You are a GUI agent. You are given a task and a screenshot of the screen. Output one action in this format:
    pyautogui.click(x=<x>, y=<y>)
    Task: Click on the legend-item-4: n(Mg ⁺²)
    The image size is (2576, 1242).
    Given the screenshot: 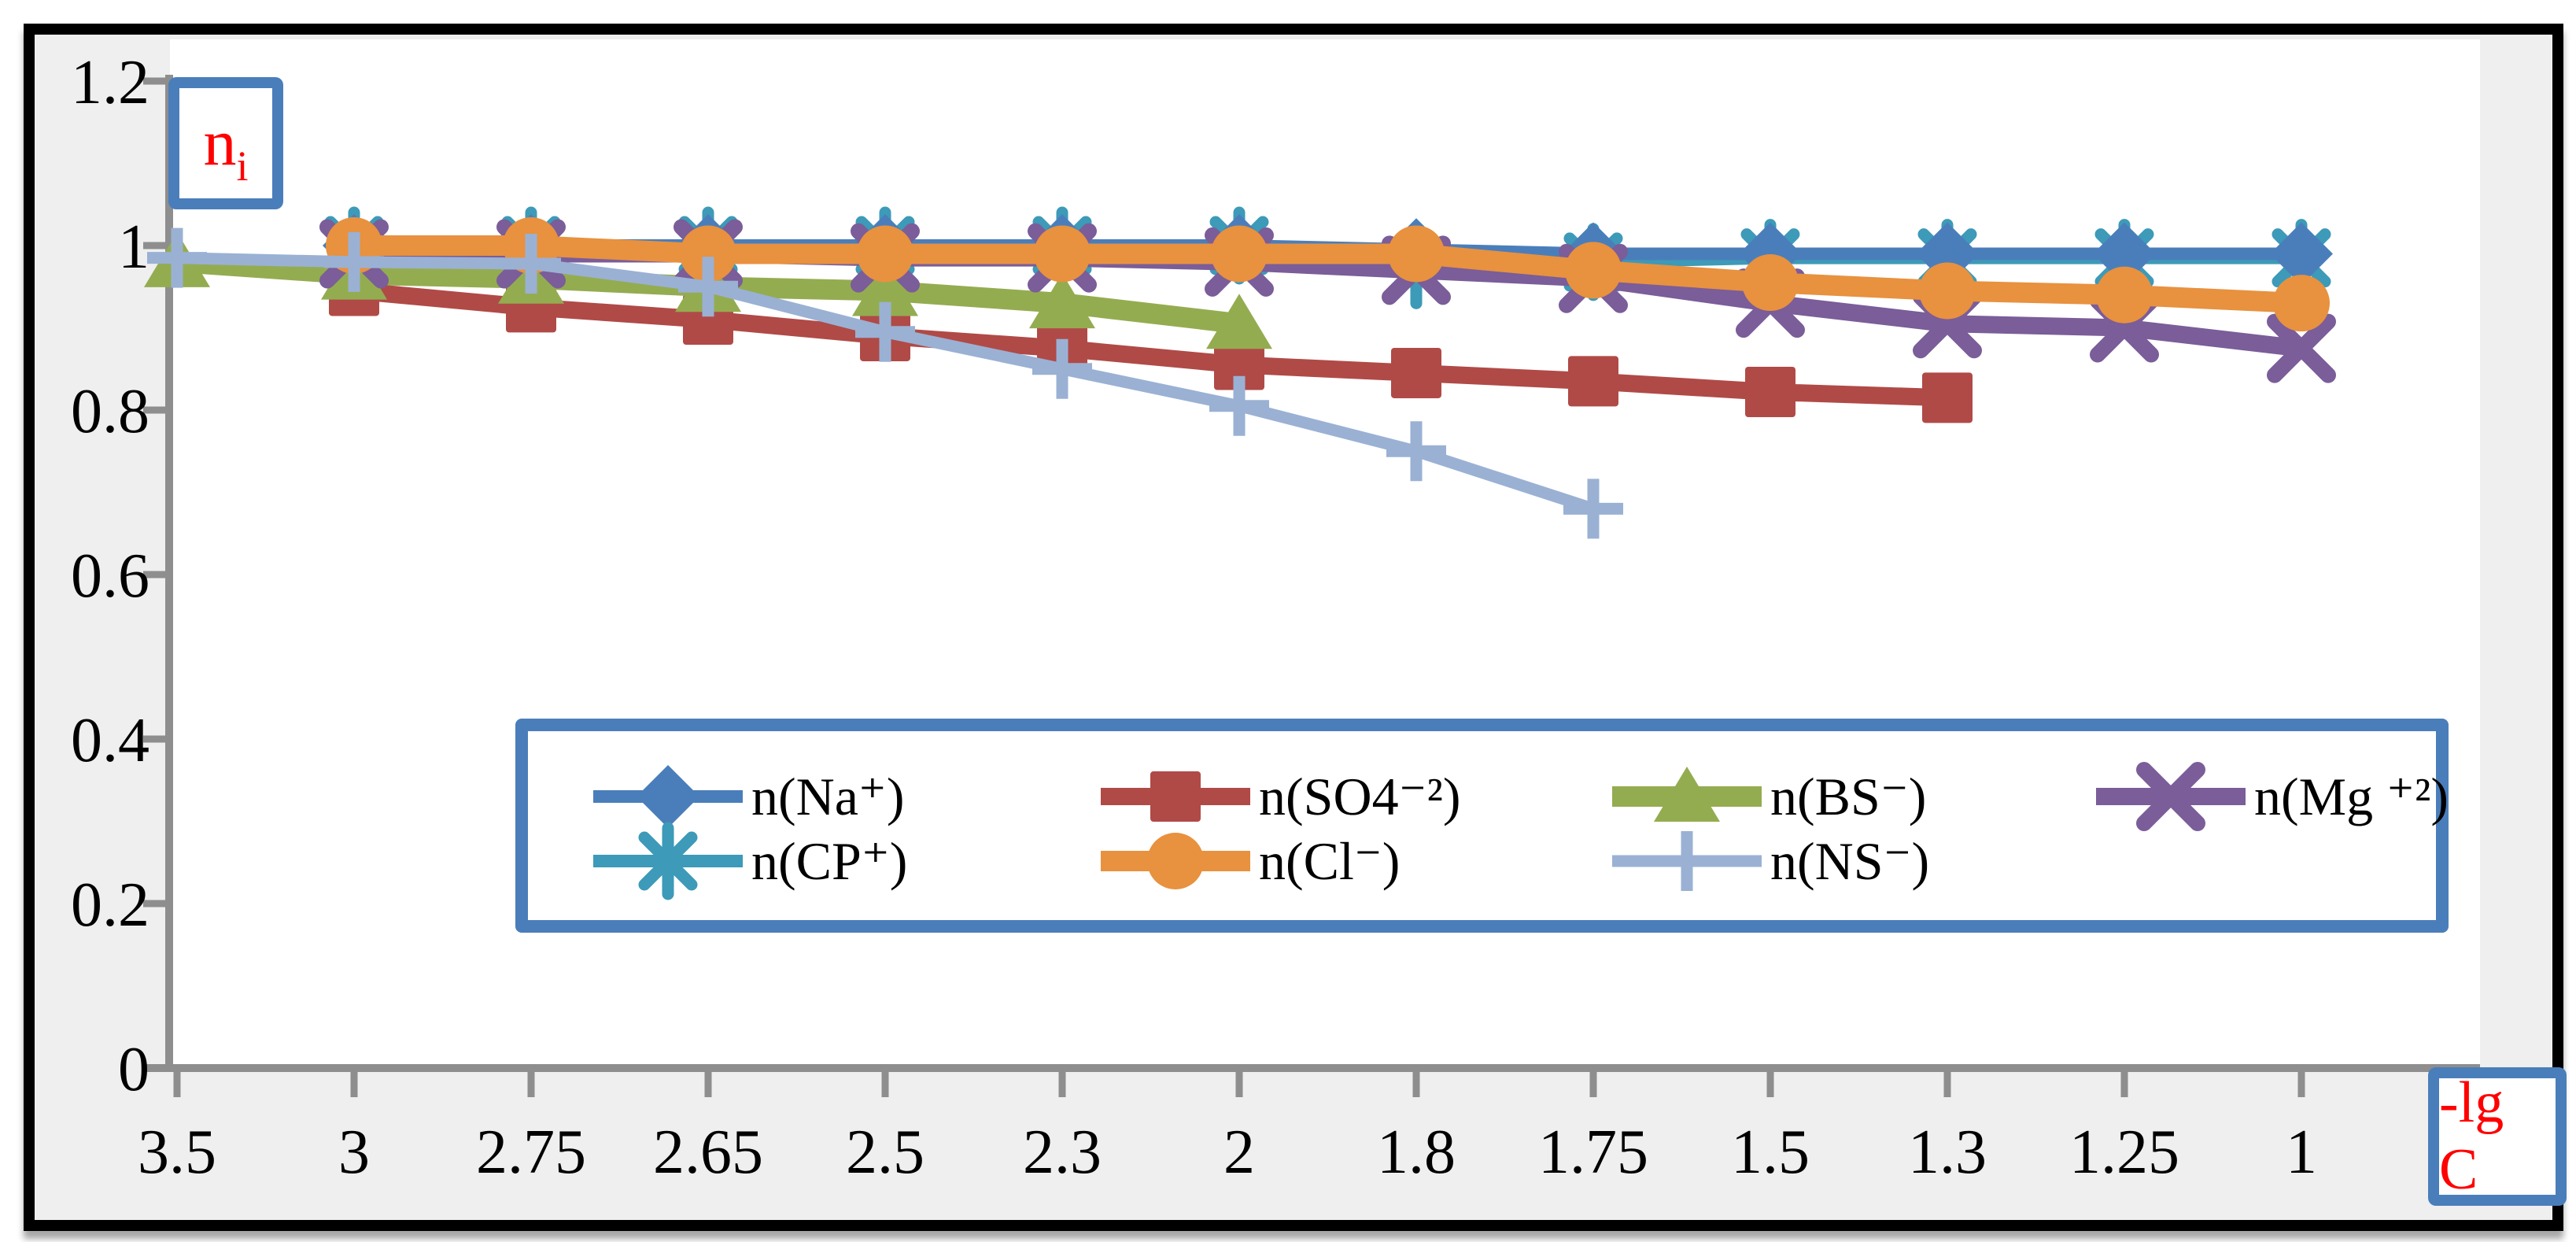 What is the action you would take?
    pyautogui.click(x=2270, y=796)
    